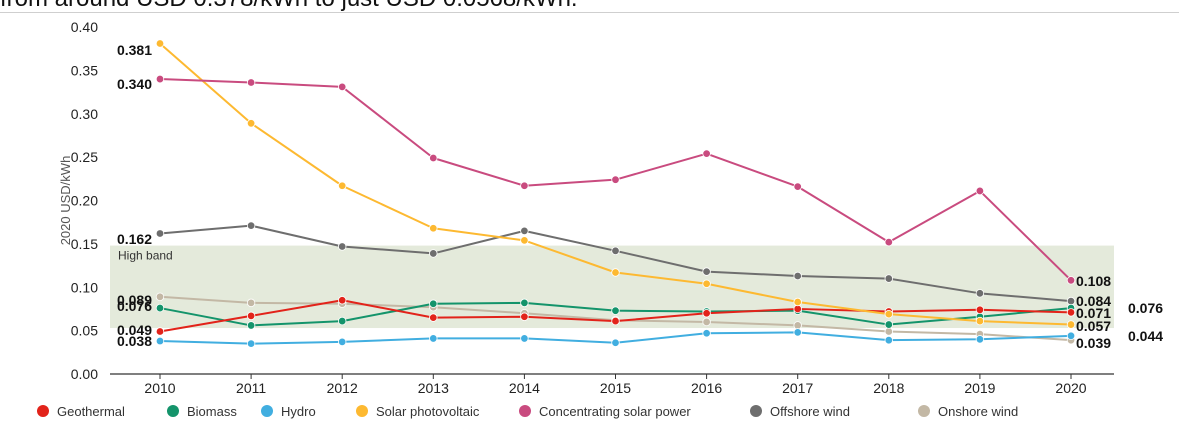  What do you see at coordinates (1093, 313) in the screenshot?
I see `geothermal-end-label: 0.071` at bounding box center [1093, 313].